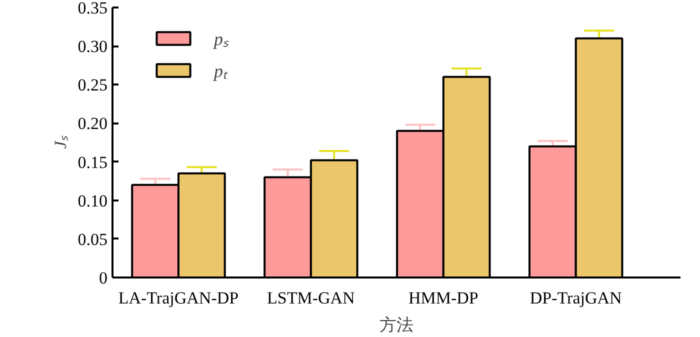 Image resolution: width=700 pixels, height=337 pixels. Describe the element at coordinates (576, 298) in the screenshot. I see `x-tick-label: DP-TrajGAN` at that location.